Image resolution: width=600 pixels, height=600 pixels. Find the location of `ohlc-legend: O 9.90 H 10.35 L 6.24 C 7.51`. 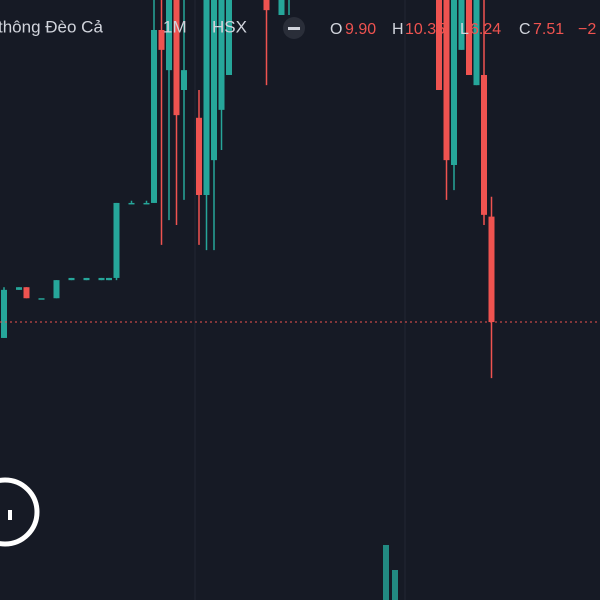

ohlc-legend: O 9.90 H 10.35 L 6.24 C 7.51 is located at coordinates (447, 29).